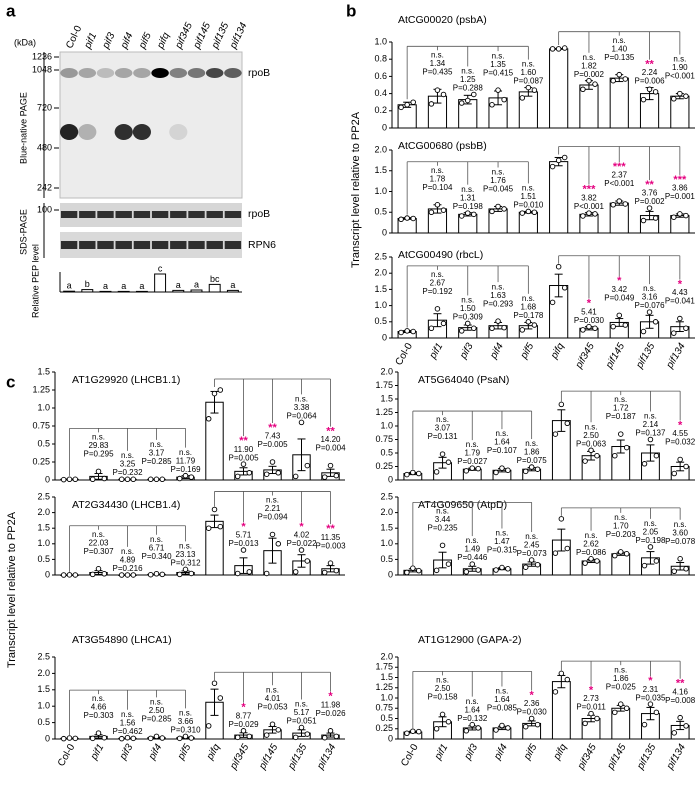 The image size is (699, 802). Describe the element at coordinates (647, 757) in the screenshot. I see `x-tick-label: pif135` at that location.